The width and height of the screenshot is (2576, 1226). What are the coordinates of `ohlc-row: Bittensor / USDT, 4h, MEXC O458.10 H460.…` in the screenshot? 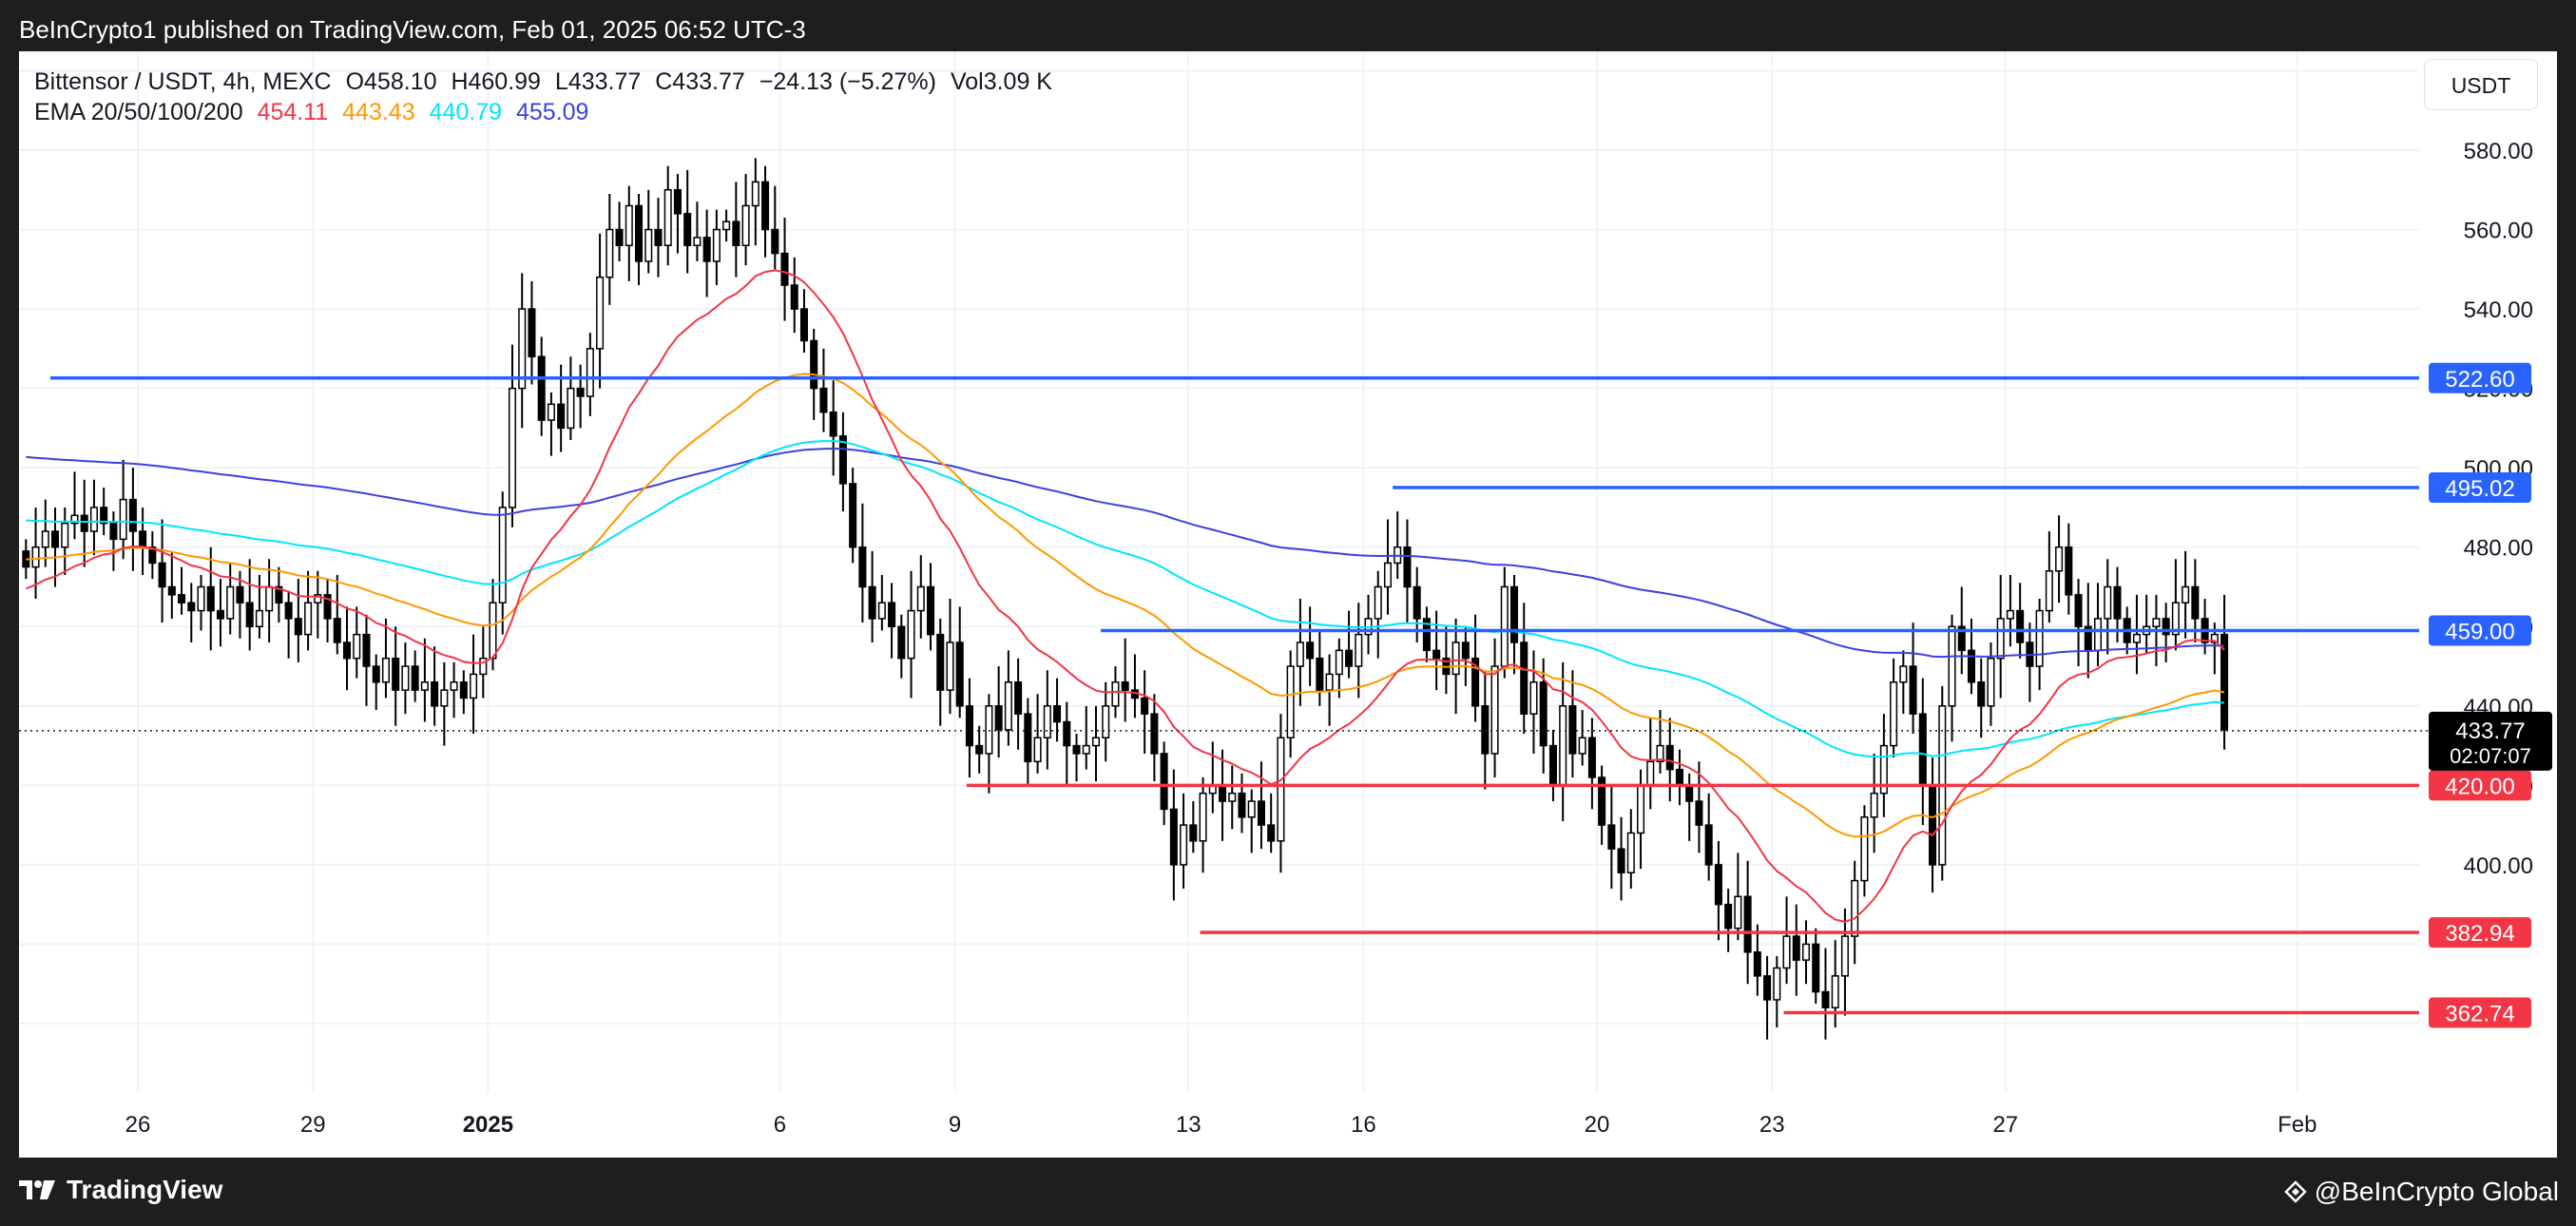 It's located at (547, 82).